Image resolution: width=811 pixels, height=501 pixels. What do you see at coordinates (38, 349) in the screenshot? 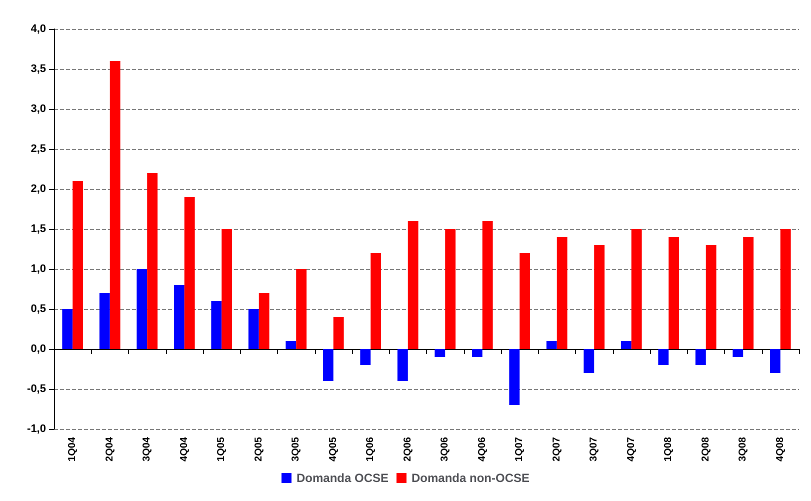
I see `y-tick-label: 0,0` at bounding box center [38, 349].